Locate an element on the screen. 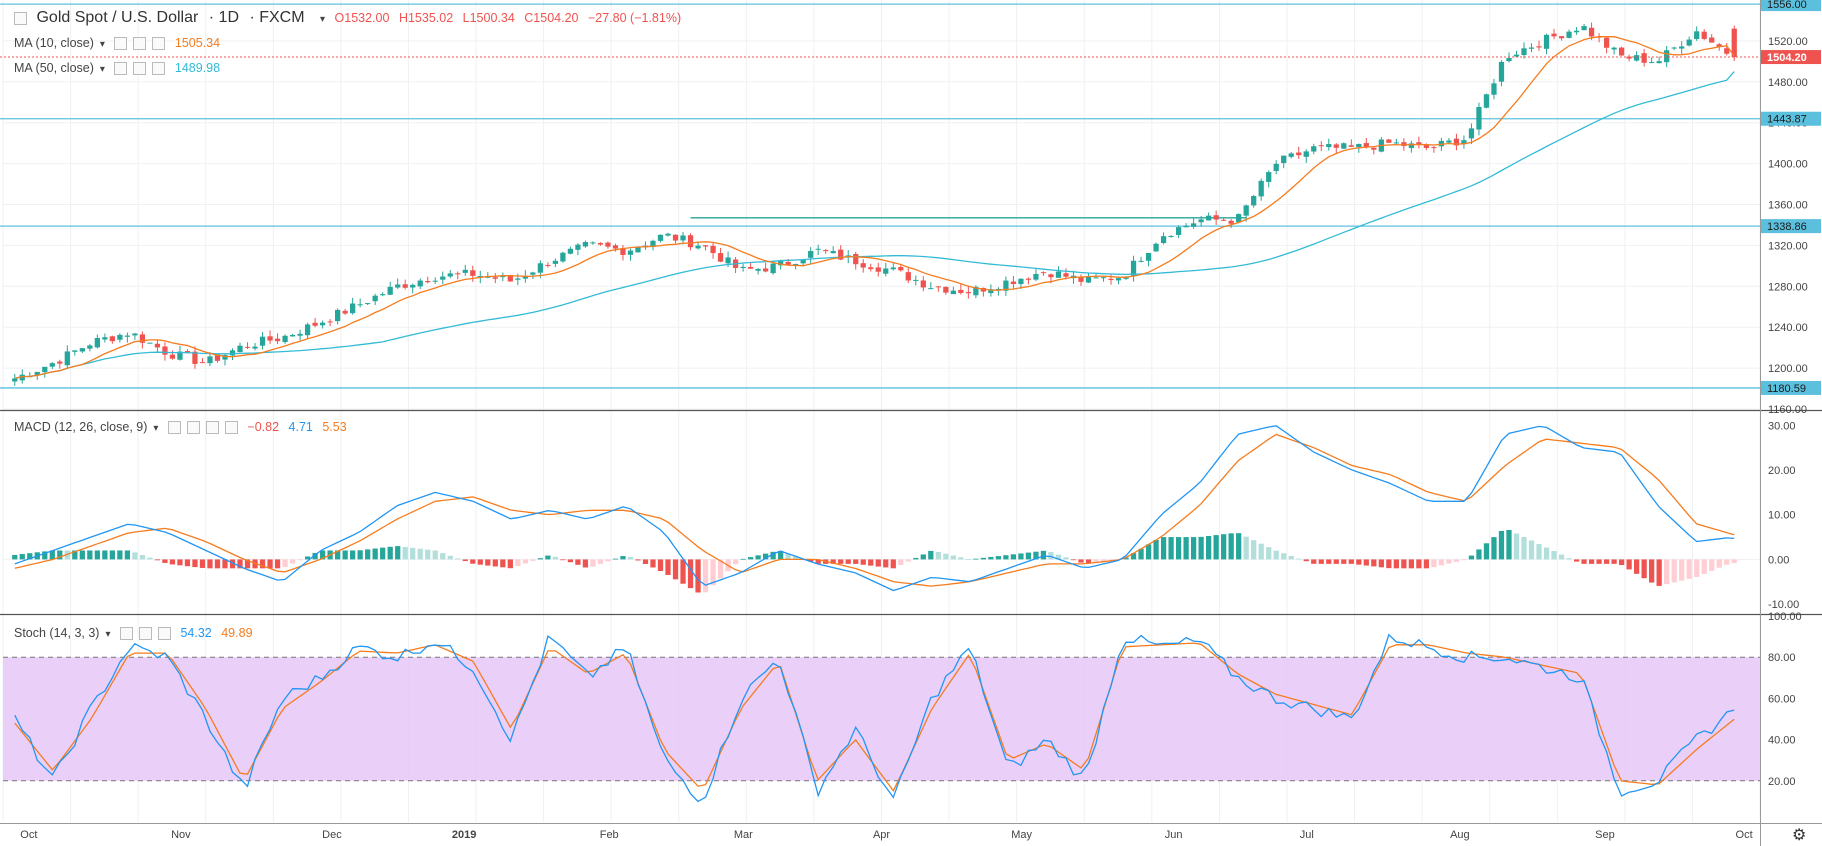 The image size is (1822, 846). time-axis-label: Feb is located at coordinates (609, 835).